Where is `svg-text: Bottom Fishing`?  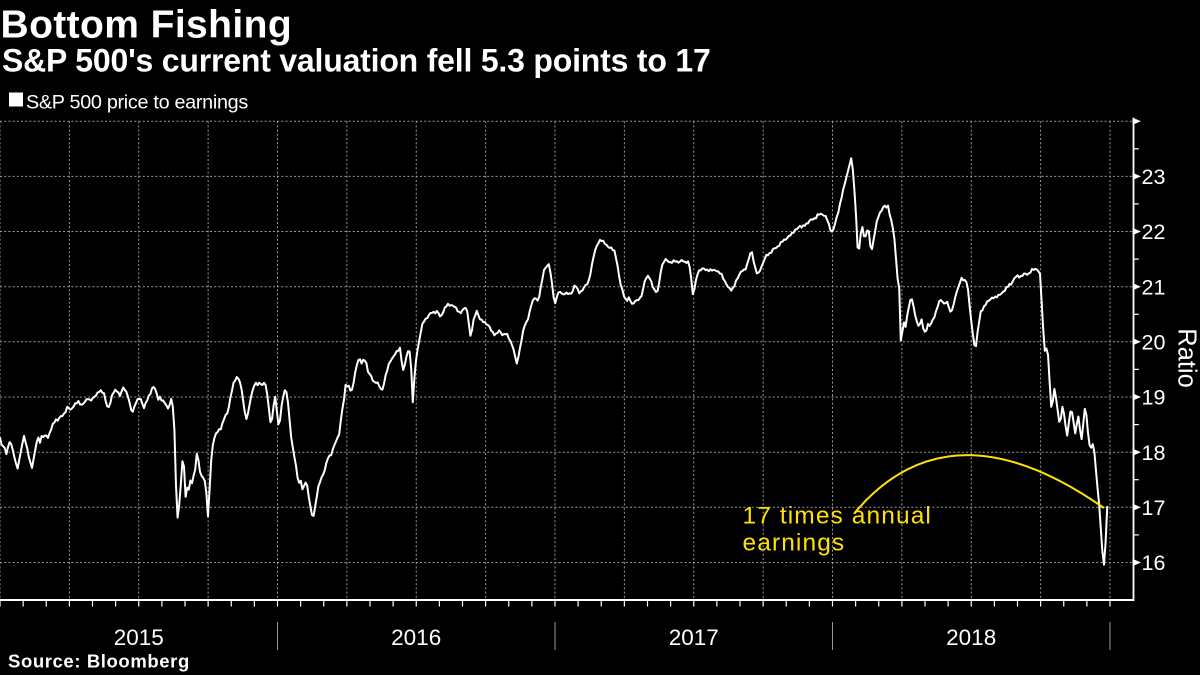 svg-text: Bottom Fishing is located at coordinates (147, 25).